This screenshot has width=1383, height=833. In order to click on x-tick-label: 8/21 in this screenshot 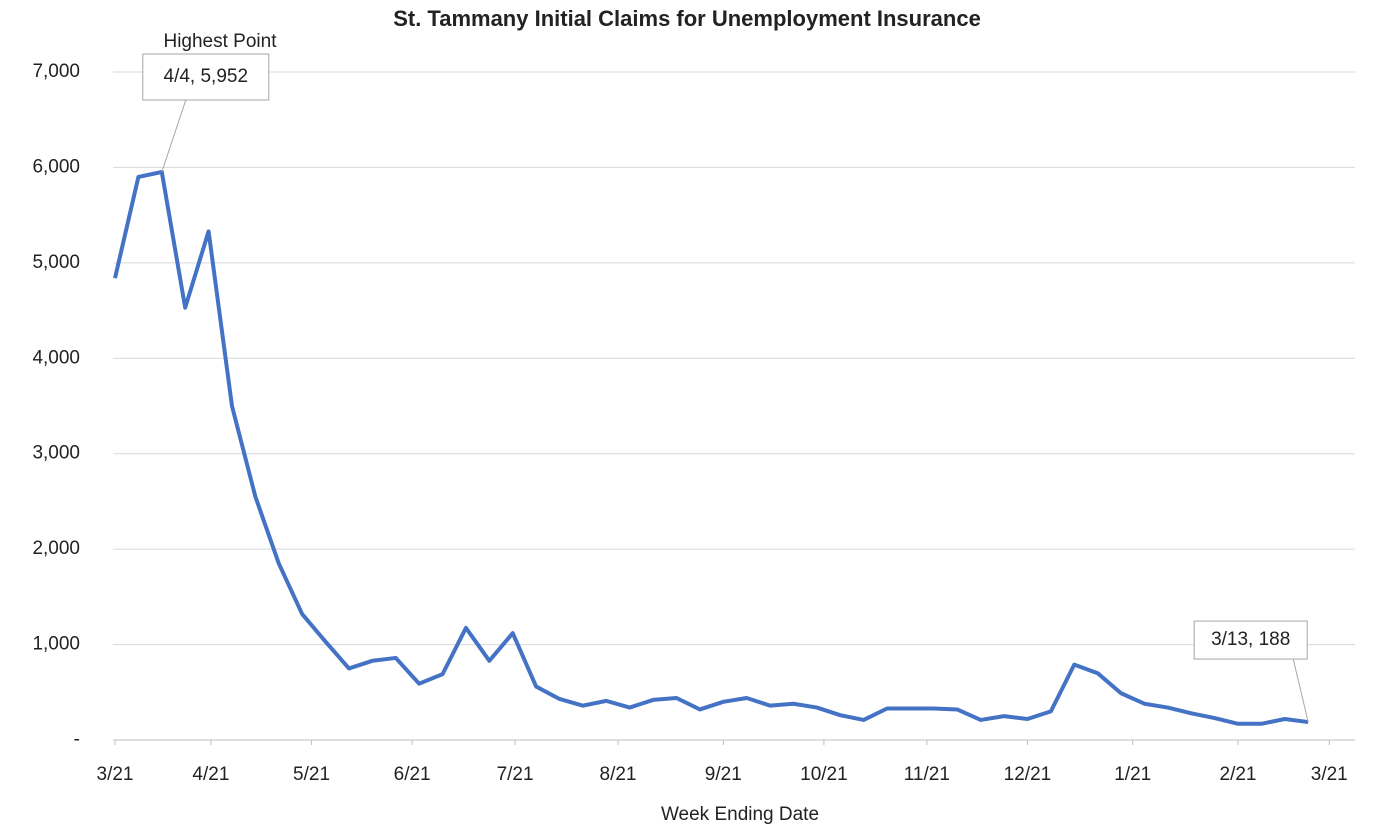, I will do `click(618, 774)`.